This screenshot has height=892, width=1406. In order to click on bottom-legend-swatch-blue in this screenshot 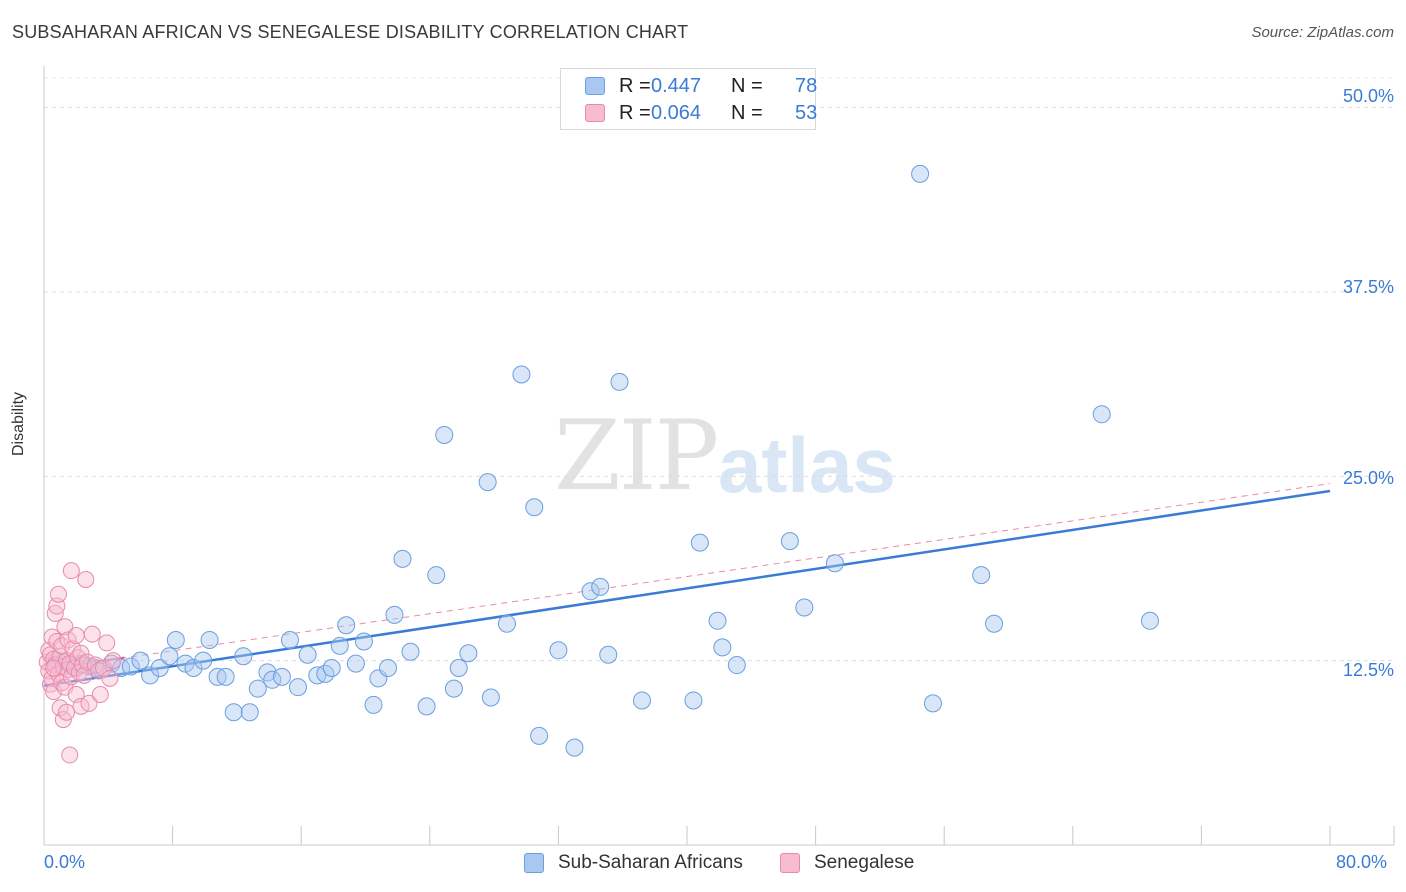, I will do `click(534, 863)`.